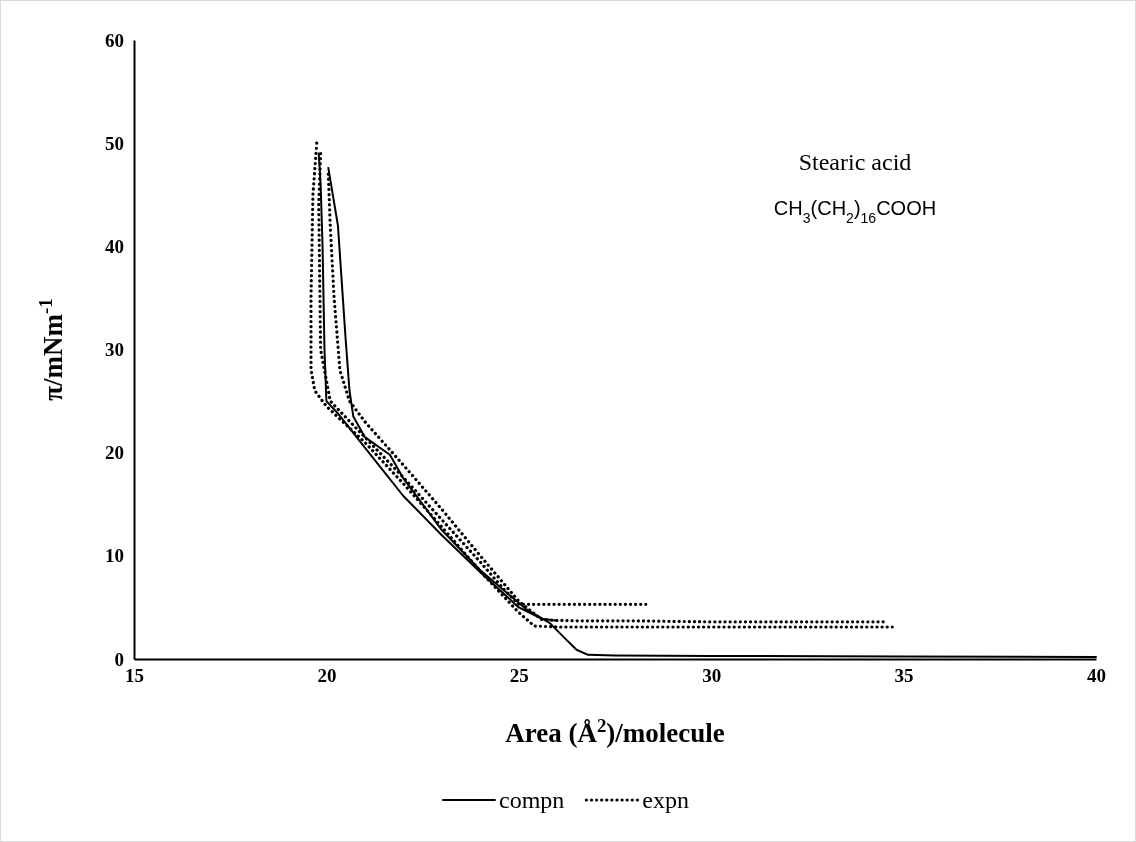 This screenshot has width=1136, height=842. What do you see at coordinates (532, 800) in the screenshot?
I see `legend-label: compn` at bounding box center [532, 800].